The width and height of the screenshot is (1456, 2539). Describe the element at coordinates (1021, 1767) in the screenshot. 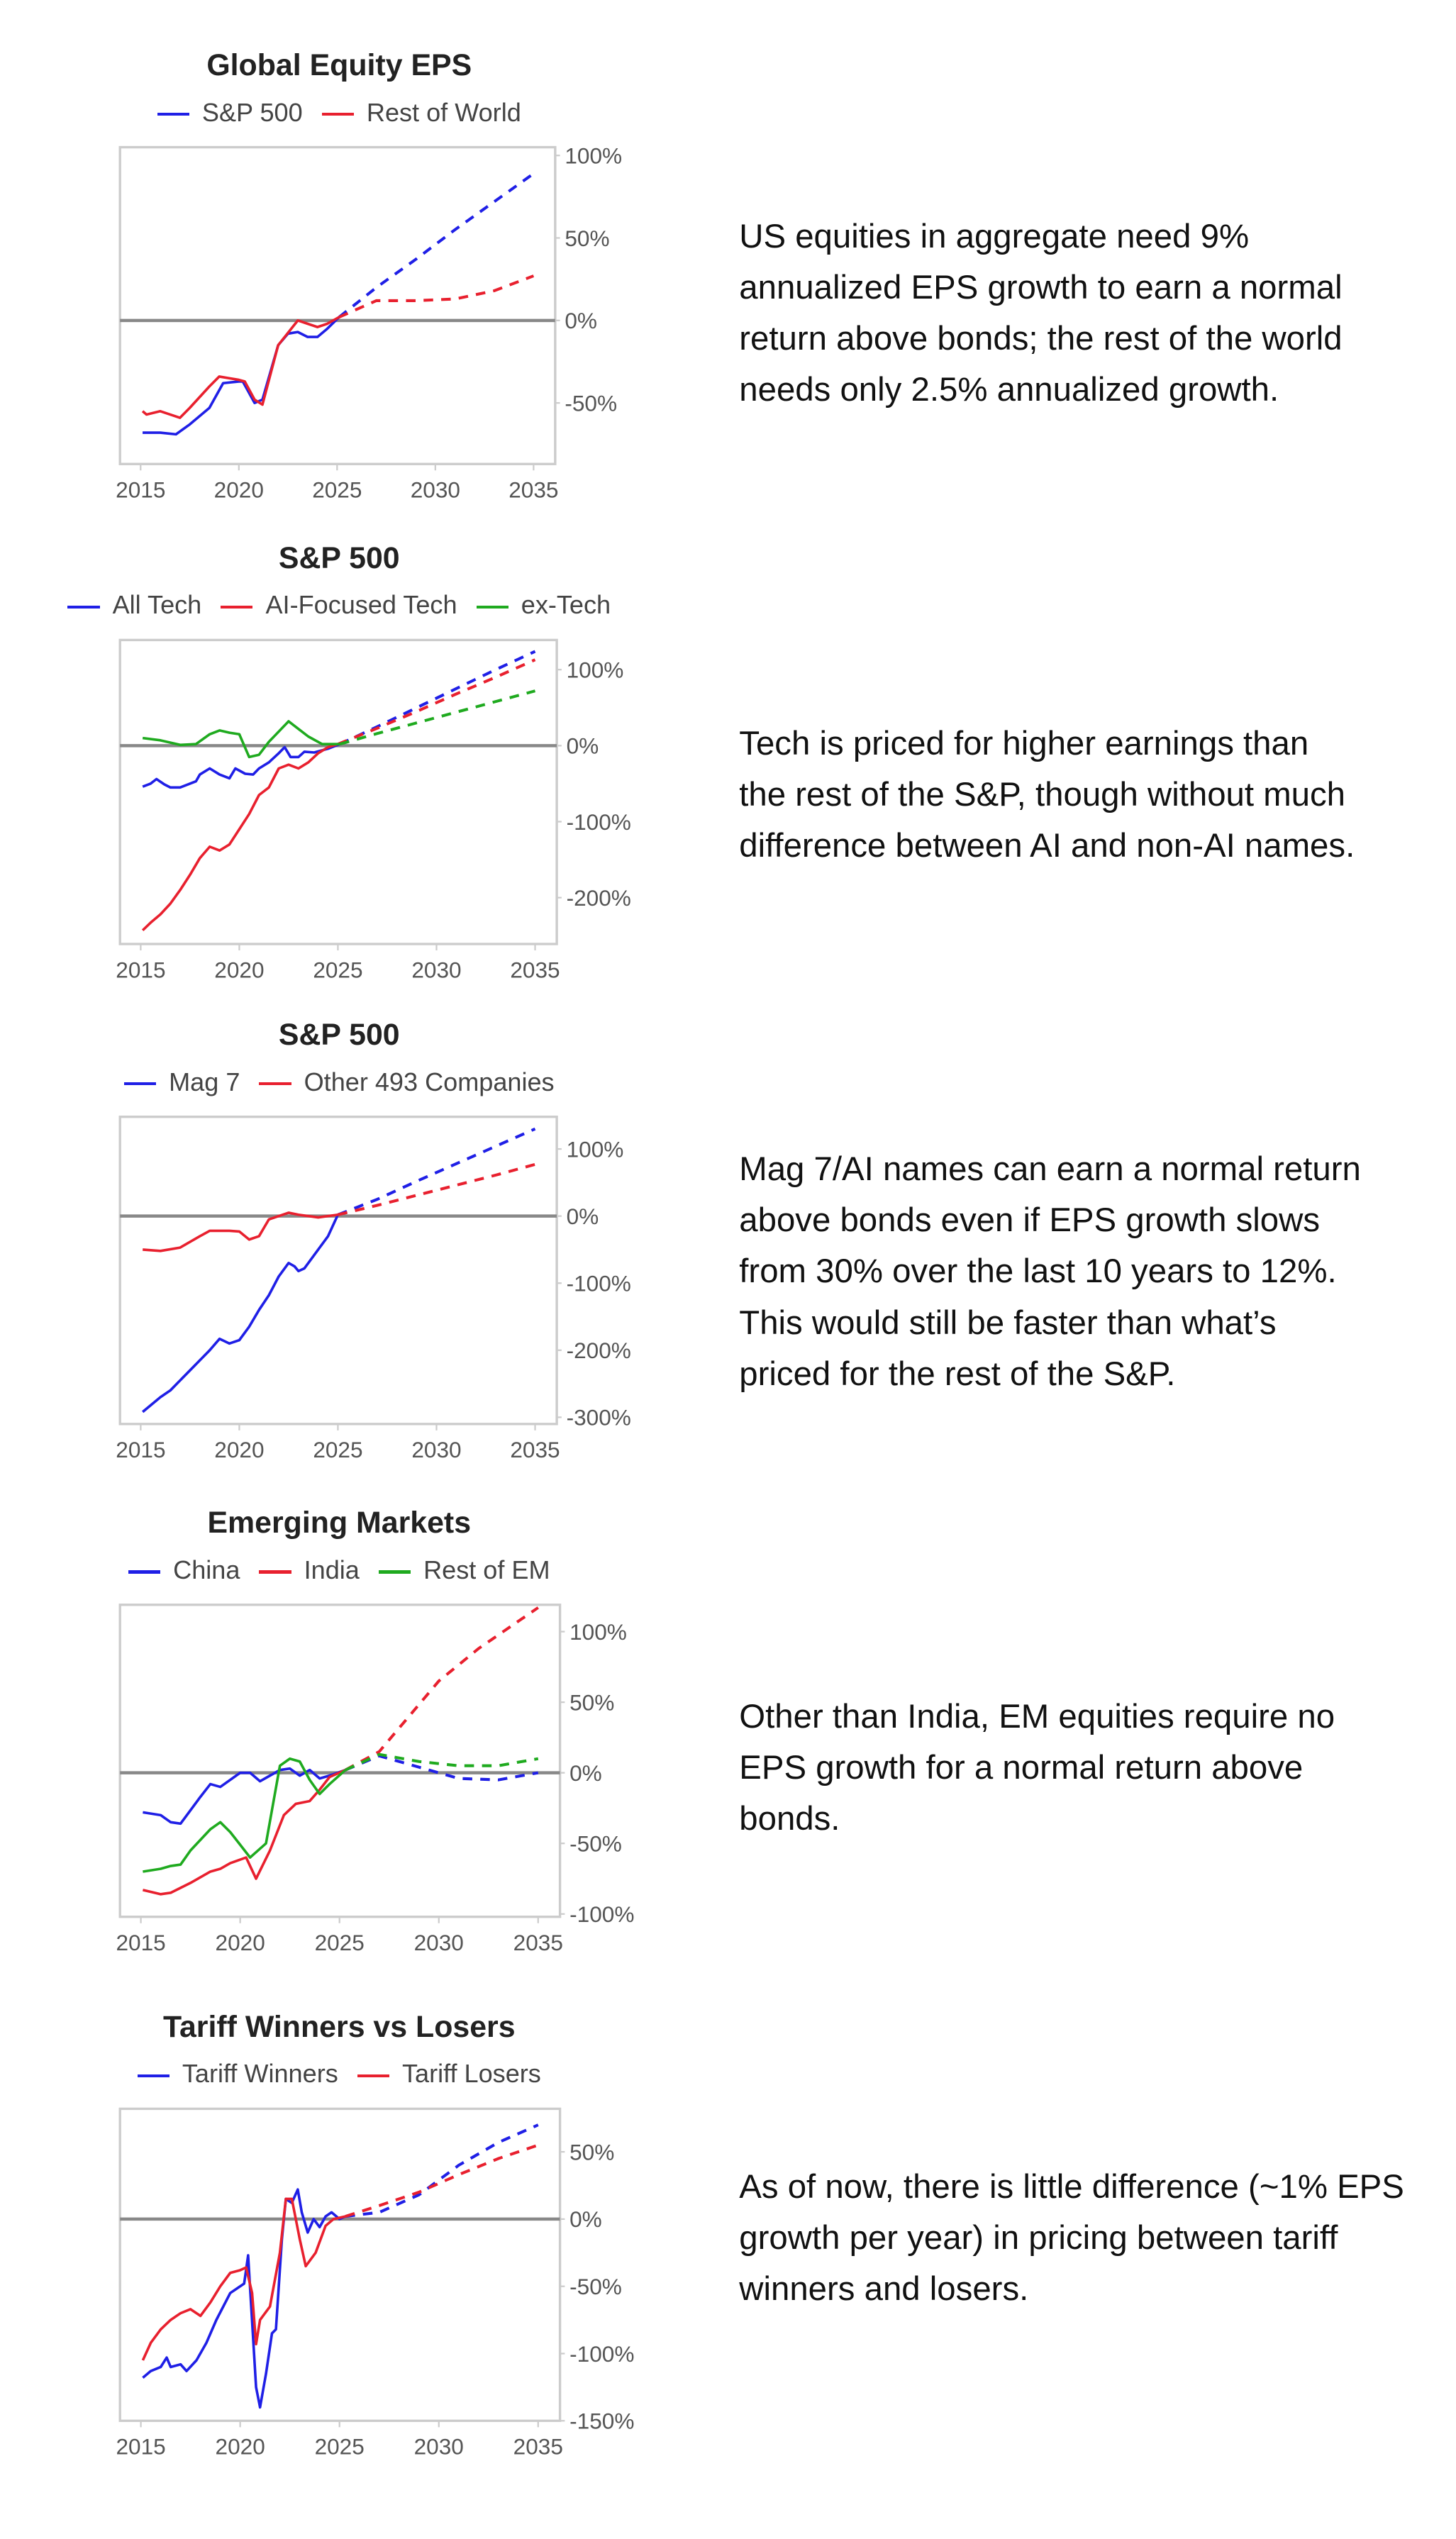

I see `commentary-line: EPS growth for a normal return above` at that location.